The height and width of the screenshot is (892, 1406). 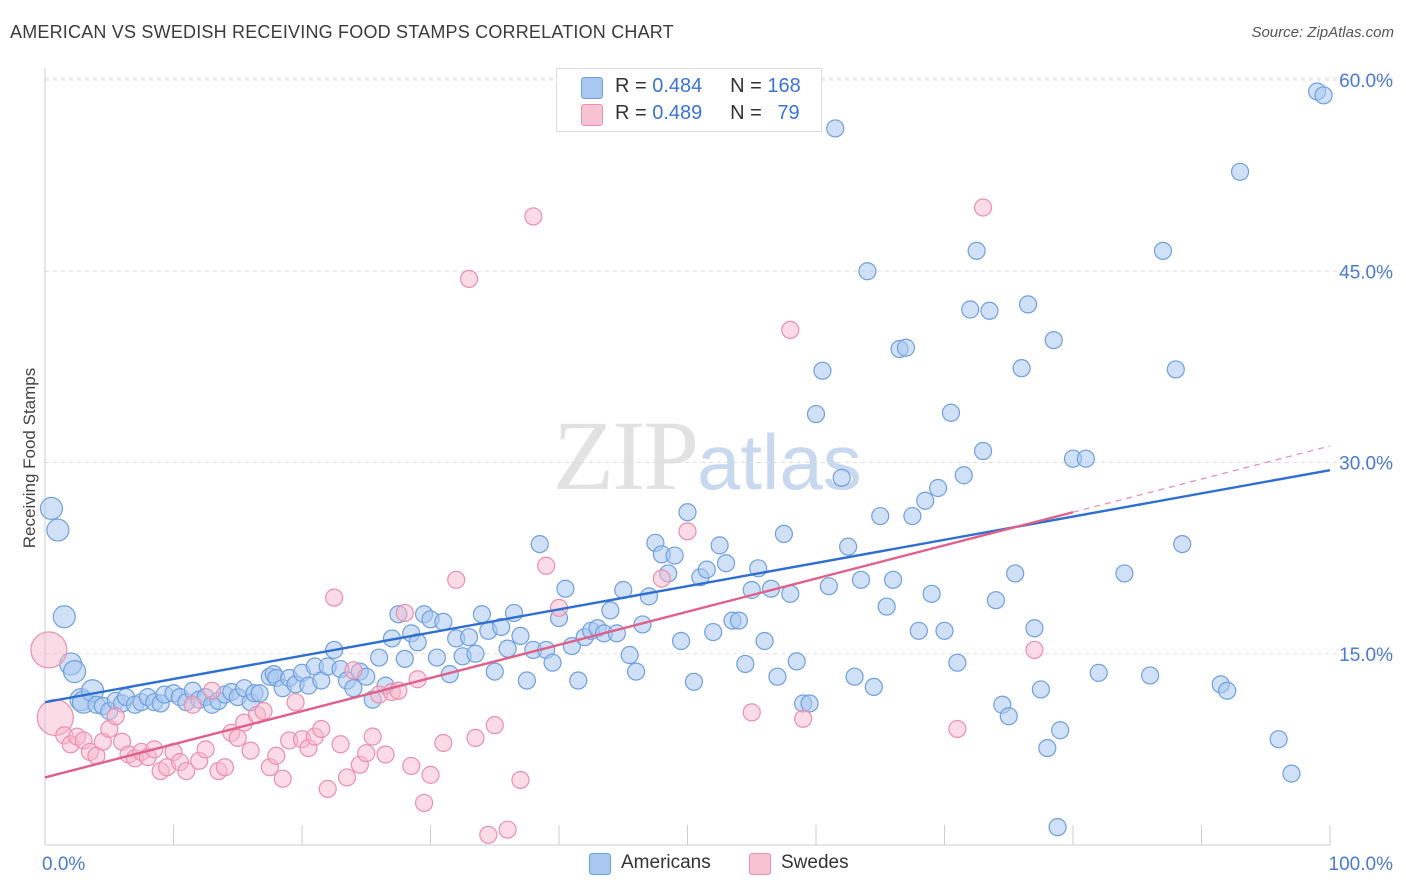 What do you see at coordinates (631, 86) in the screenshot?
I see `americans-r-label: R =` at bounding box center [631, 86].